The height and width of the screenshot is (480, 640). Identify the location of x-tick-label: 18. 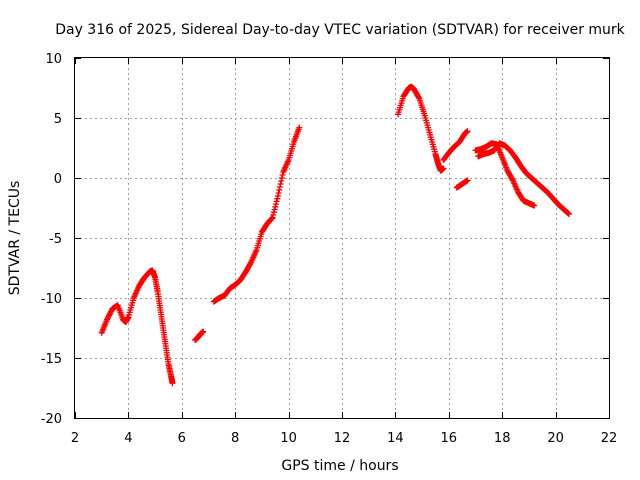
(502, 438).